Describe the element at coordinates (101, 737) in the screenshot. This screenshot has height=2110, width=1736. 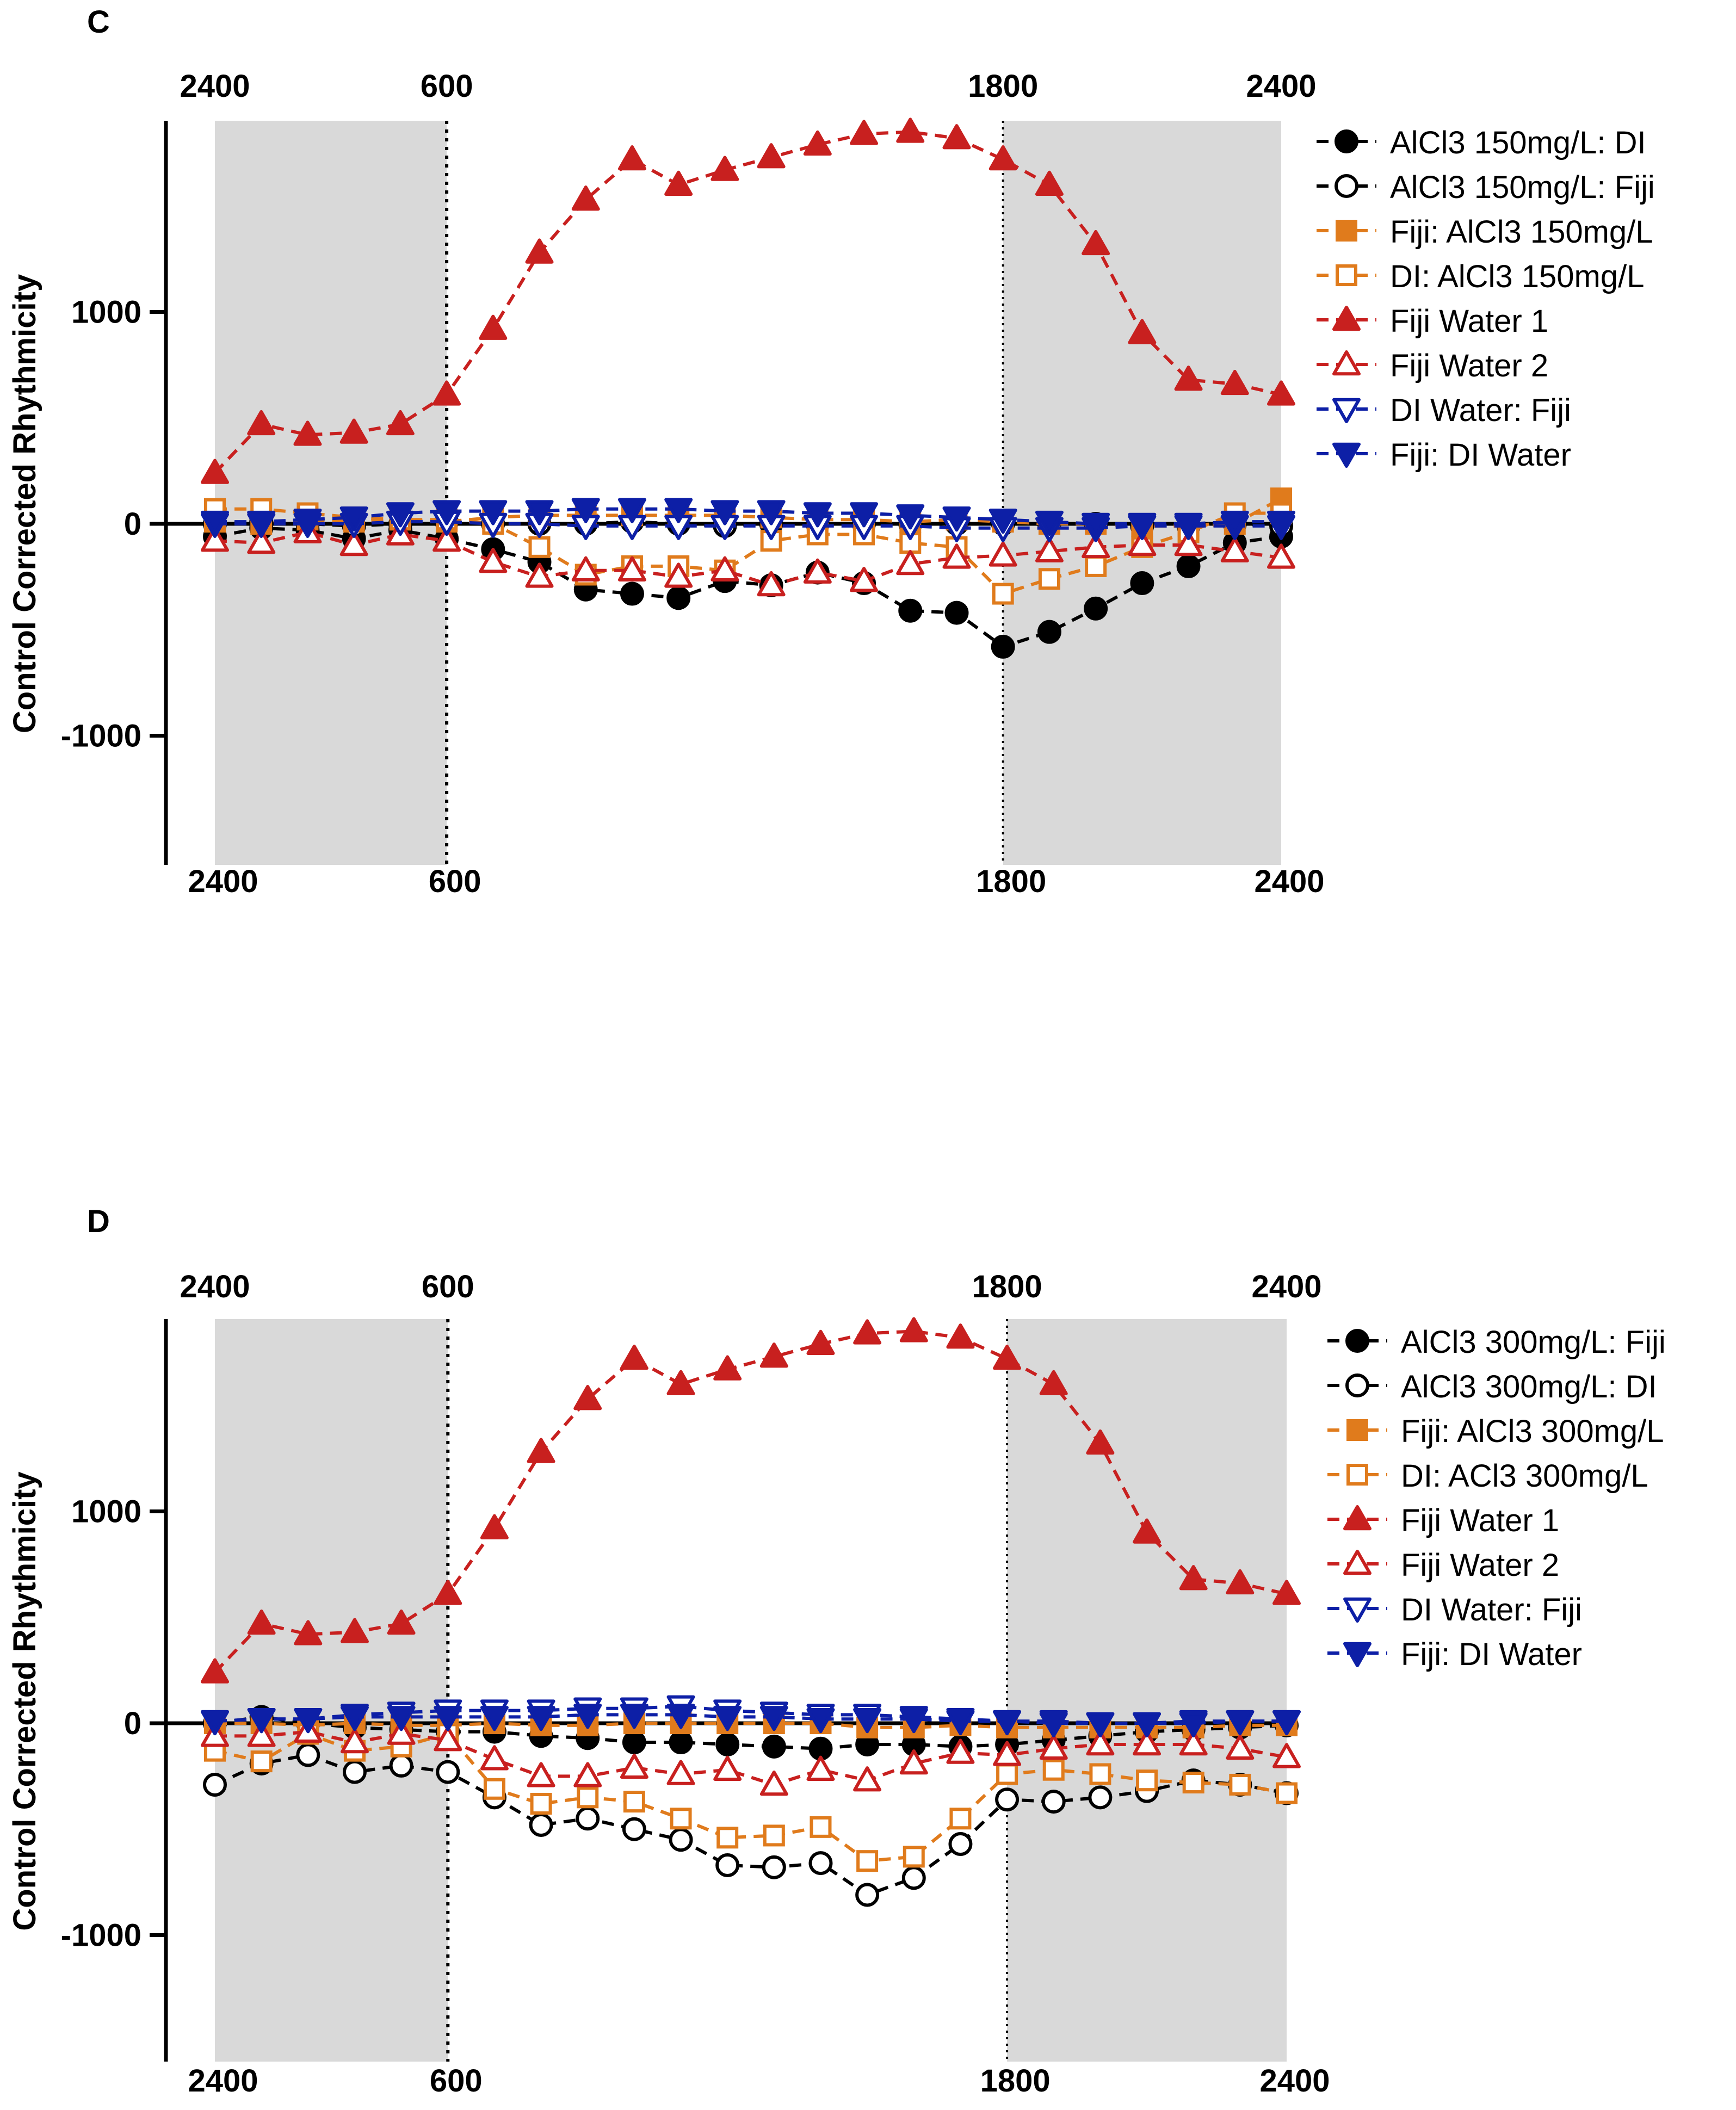
I see `y-tick-label: -1000` at that location.